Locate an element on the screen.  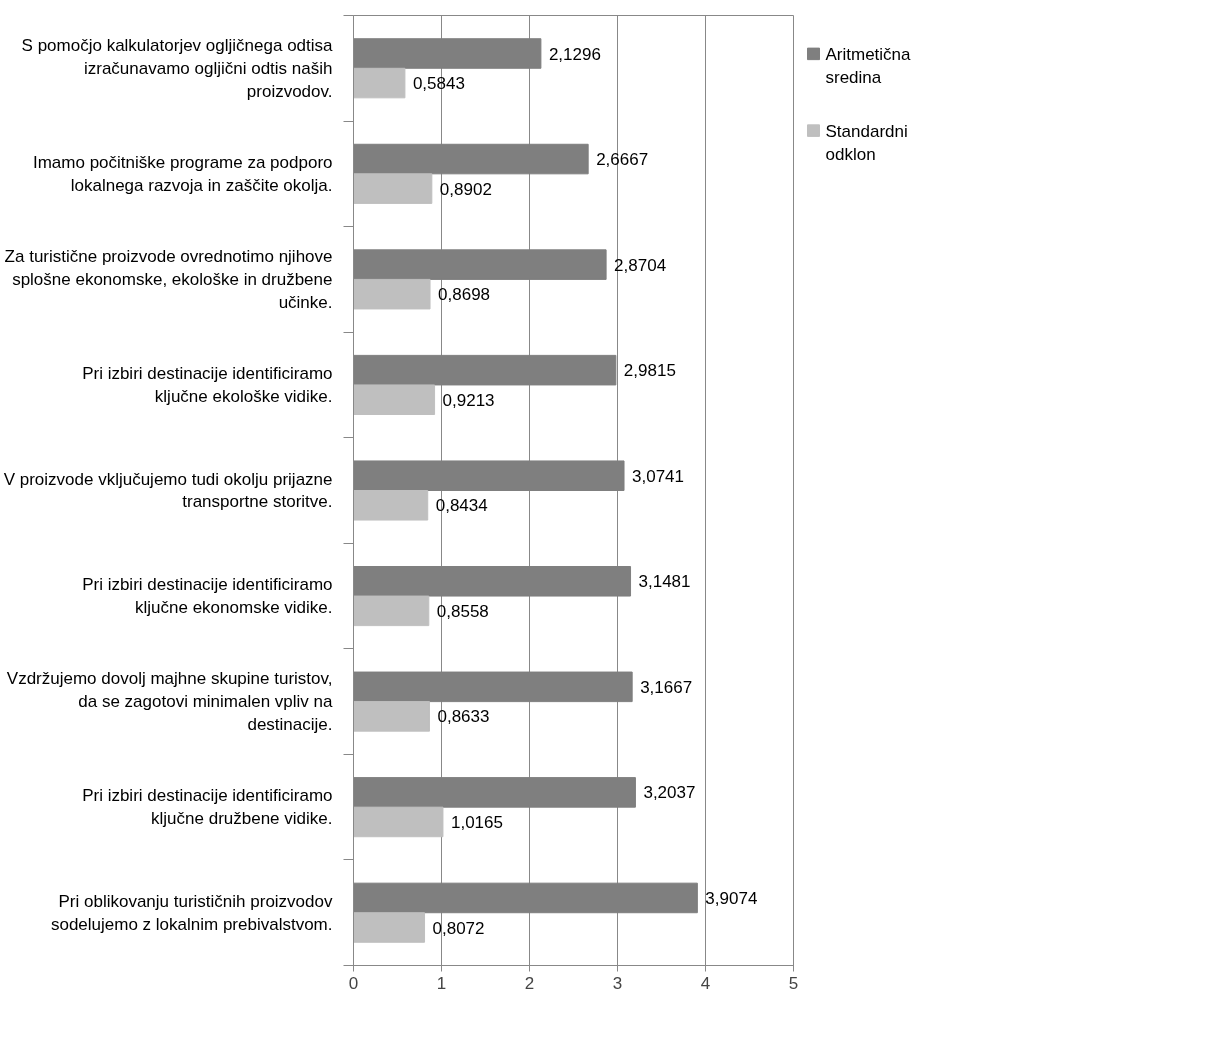
data-label: 0,8558 is located at coordinates (462, 611).